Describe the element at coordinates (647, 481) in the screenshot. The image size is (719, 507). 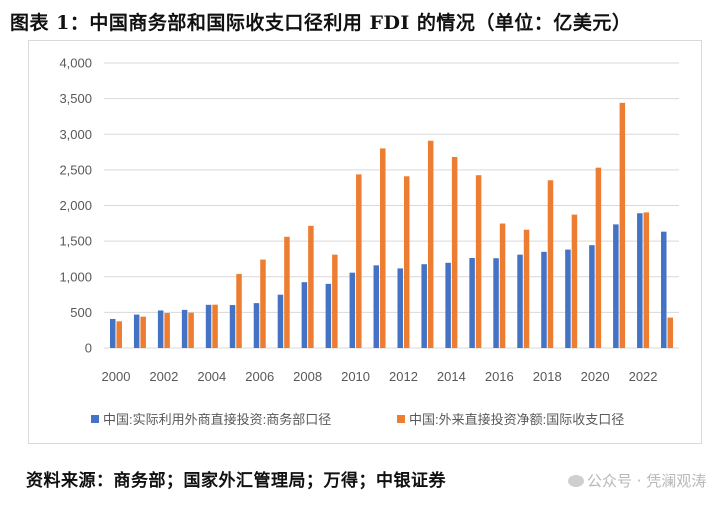
I see `watermark-text: 公众号 · 凭澜观涛` at that location.